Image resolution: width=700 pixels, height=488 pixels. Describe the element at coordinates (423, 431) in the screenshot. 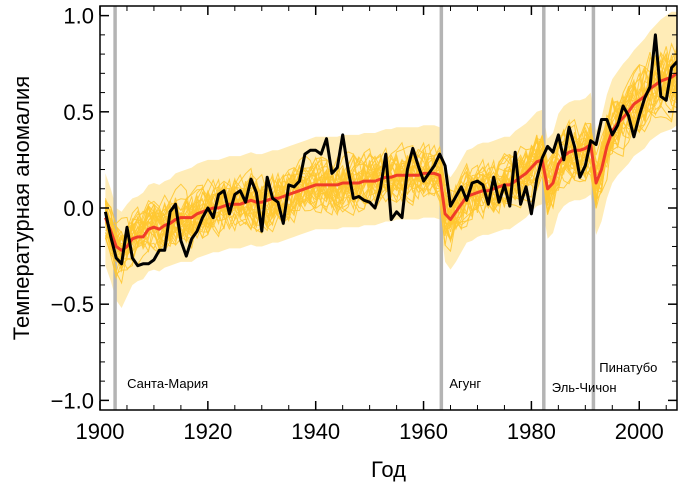

I see `x-tick-label: 1960` at that location.